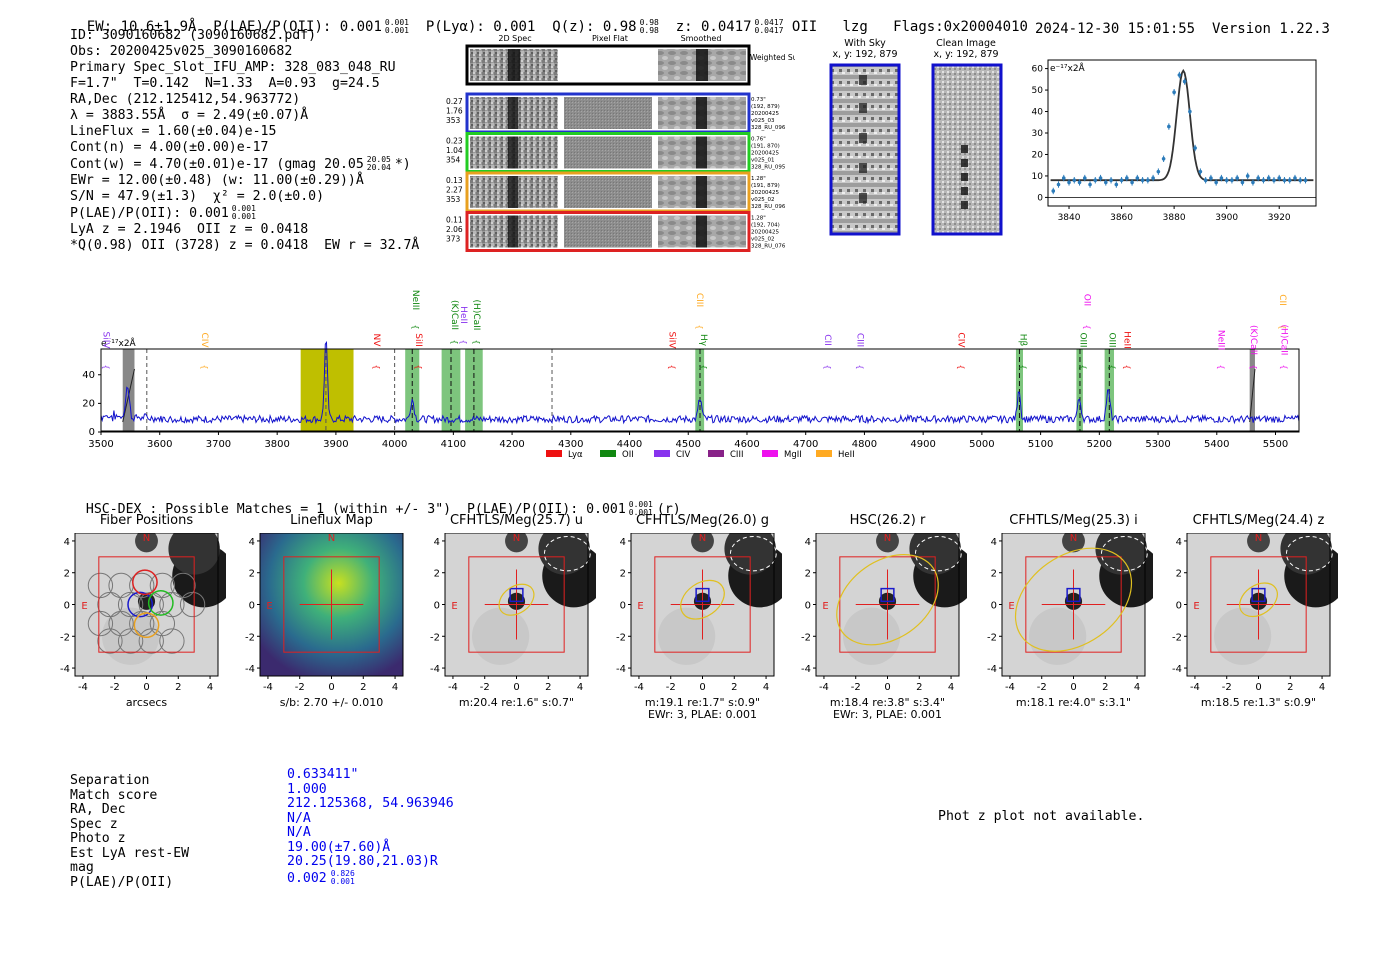 The height and width of the screenshot is (953, 1400). What do you see at coordinates (630, 65) in the screenshot?
I see `spec2d-weighted-sum: Weighted Sum` at bounding box center [630, 65].